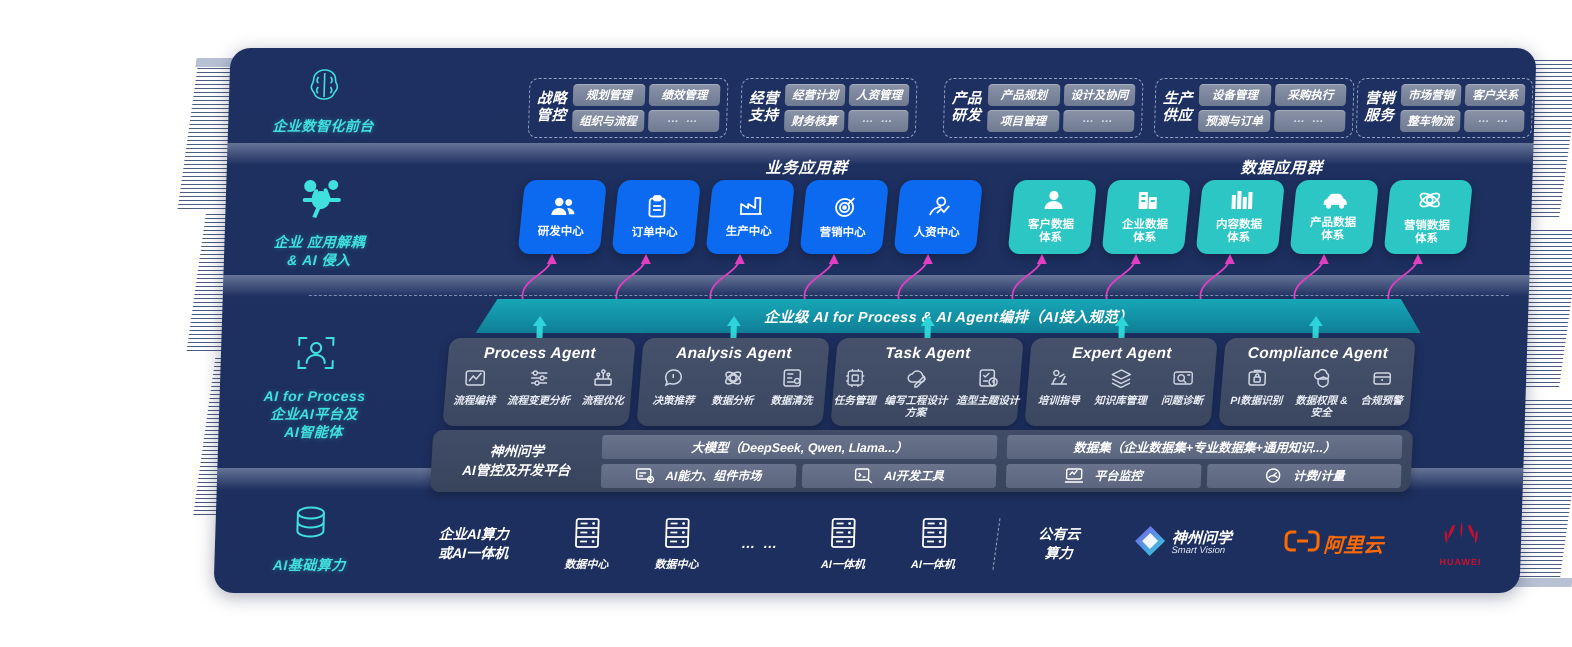 This screenshot has height=647, width=1572. Describe the element at coordinates (844, 217) in the screenshot. I see `app-card-marketing-center: 营销中心` at that location.